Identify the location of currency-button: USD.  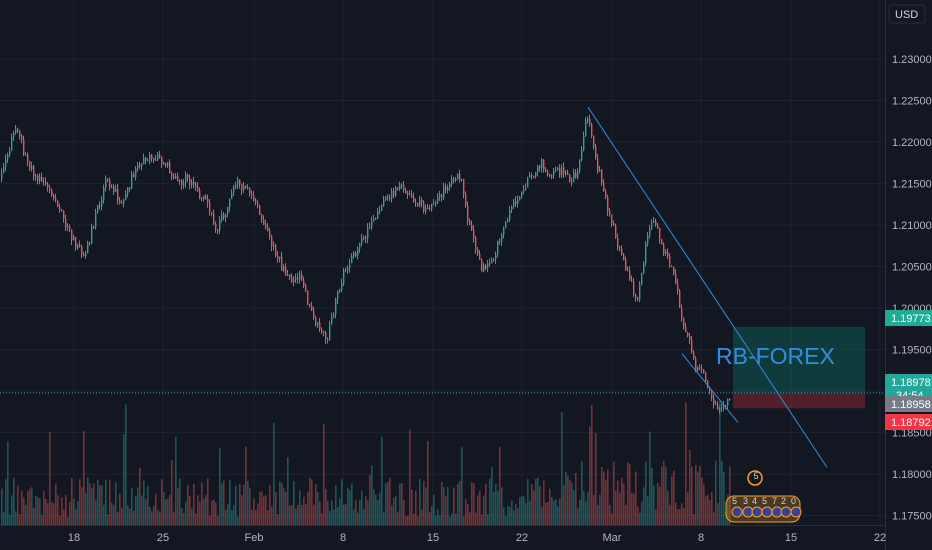
(907, 14).